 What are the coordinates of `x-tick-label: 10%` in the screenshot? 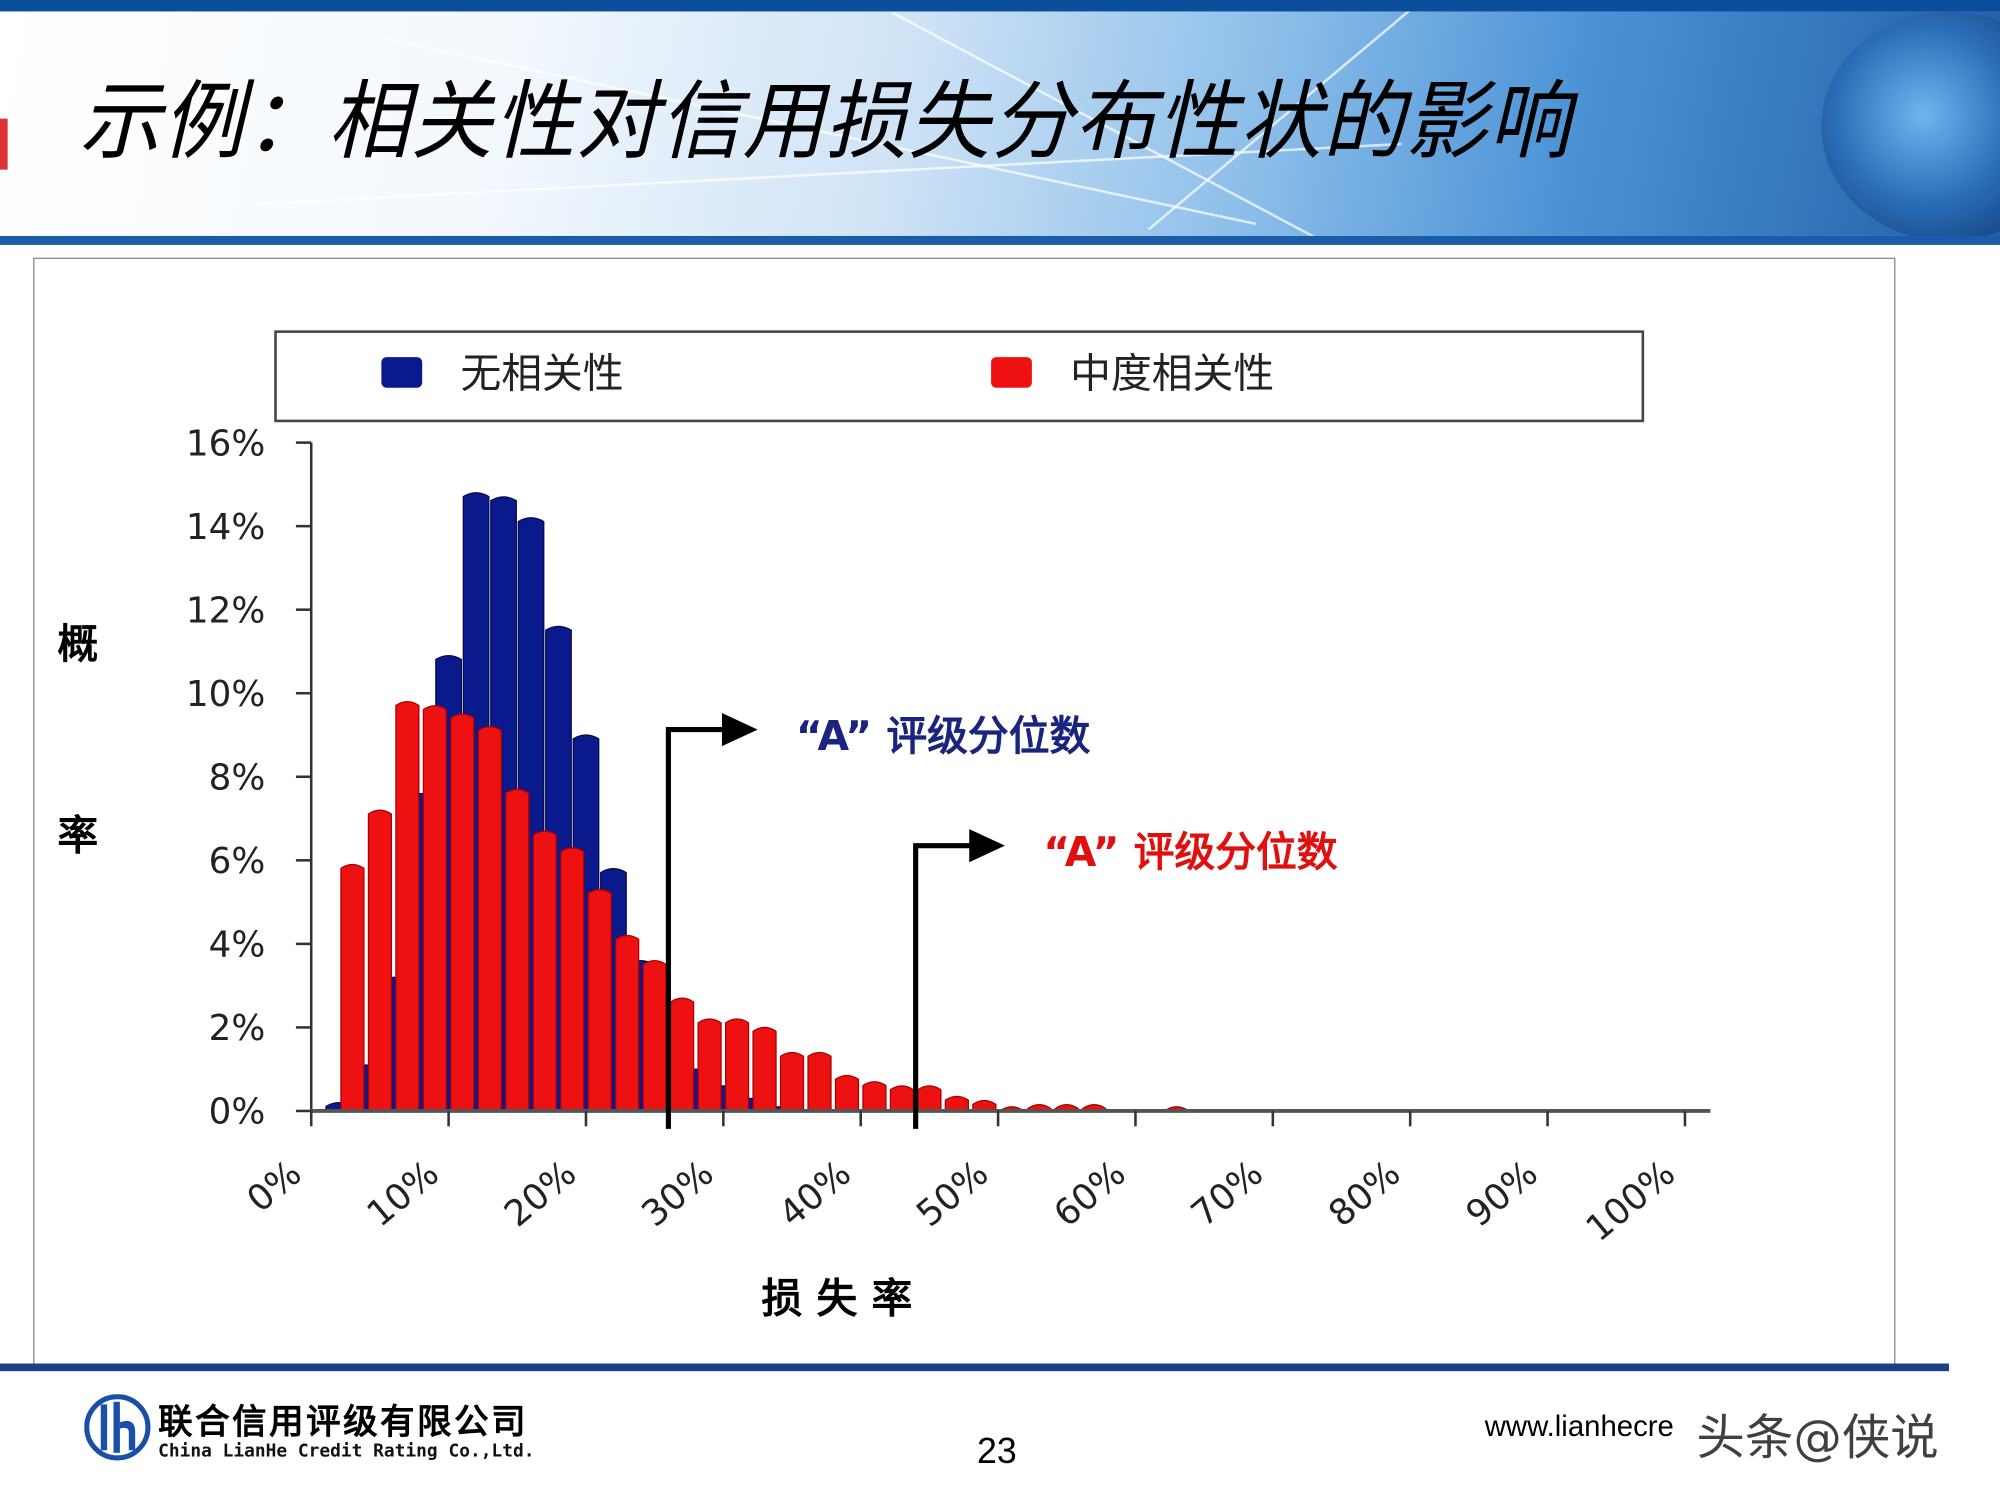 It's located at (403, 1194).